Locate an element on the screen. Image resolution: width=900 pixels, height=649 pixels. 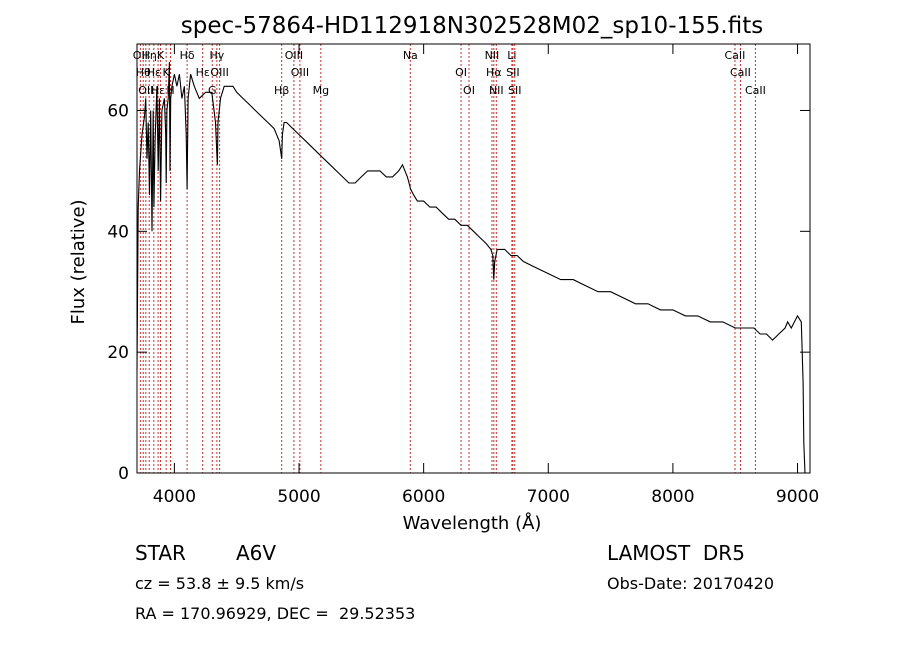
x-tick-label: 7000 is located at coordinates (548, 497).